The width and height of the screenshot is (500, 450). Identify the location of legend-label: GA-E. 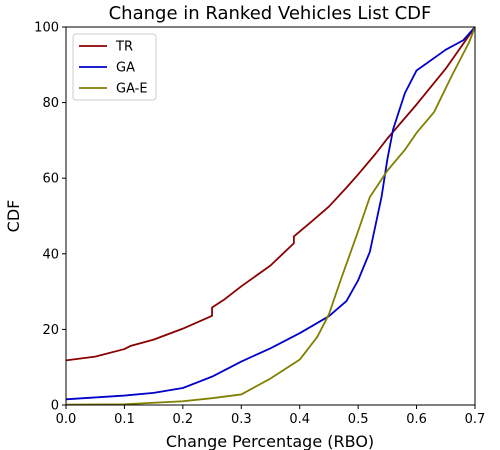
(132, 89).